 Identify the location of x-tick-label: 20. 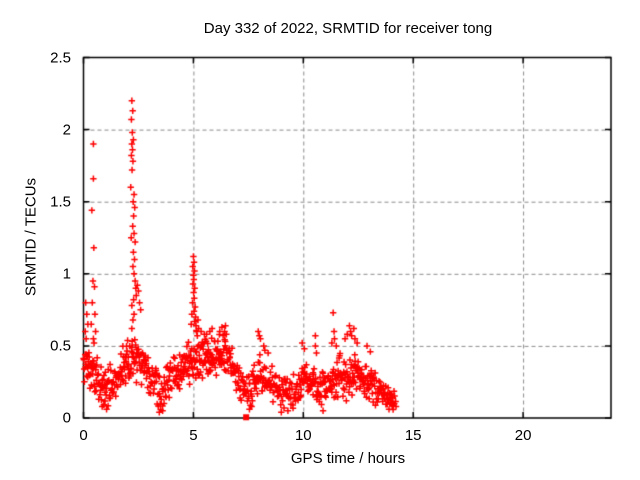
(523, 435).